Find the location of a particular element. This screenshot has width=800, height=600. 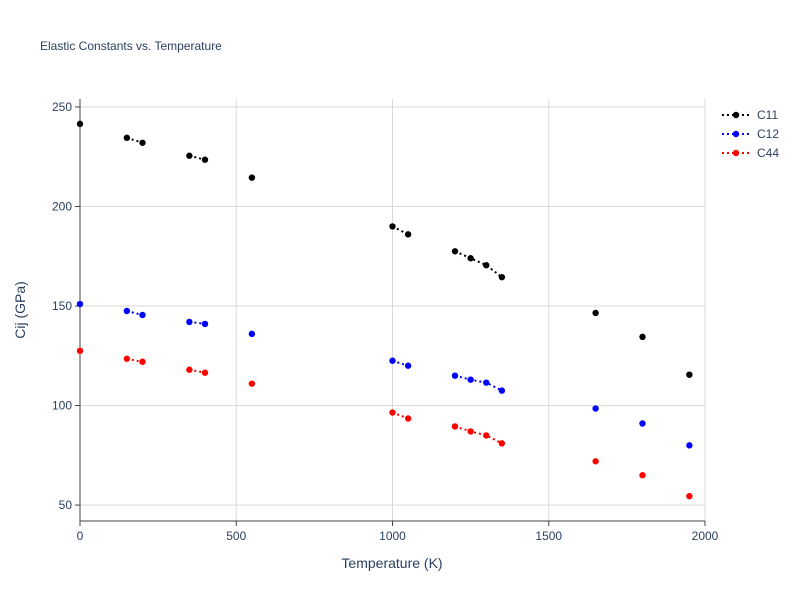

legend-label: C11 is located at coordinates (767, 115).